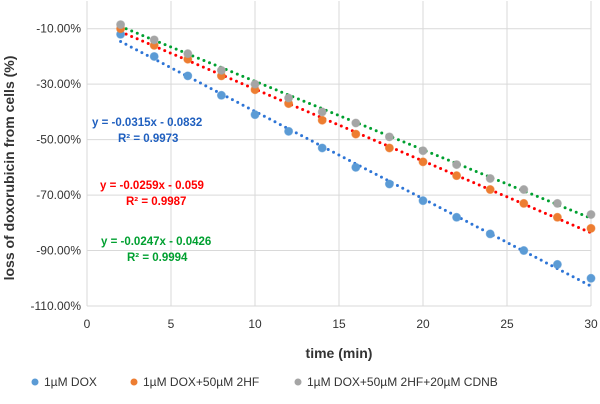 This screenshot has height=404, width=600. I want to click on x-tick-labels: 0 5 10 15 20 25 30, so click(341, 324).